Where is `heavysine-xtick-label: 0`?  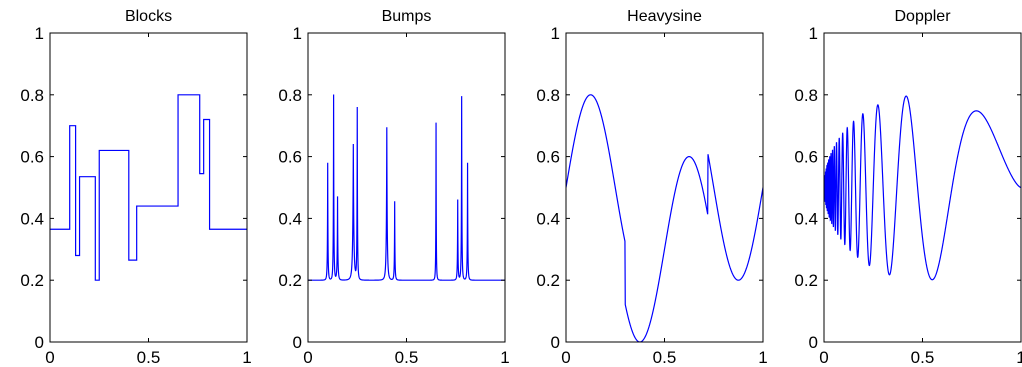 heavysine-xtick-label: 0 is located at coordinates (565, 357).